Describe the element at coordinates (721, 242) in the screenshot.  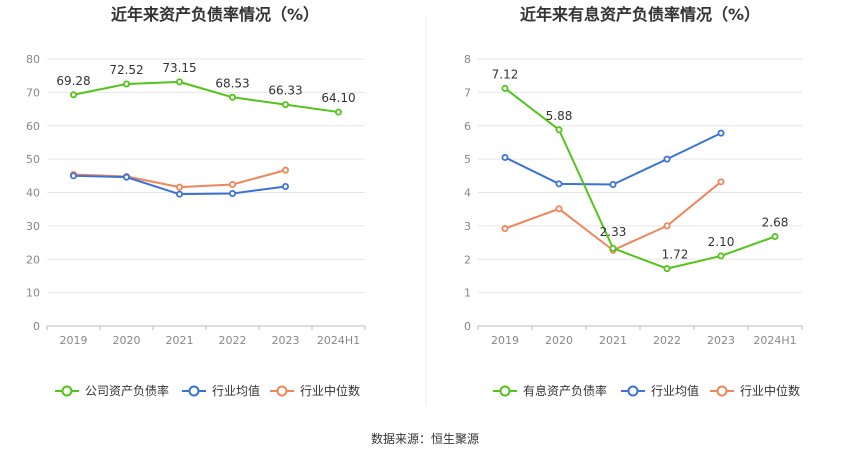
I see `data-label: 2.10` at that location.